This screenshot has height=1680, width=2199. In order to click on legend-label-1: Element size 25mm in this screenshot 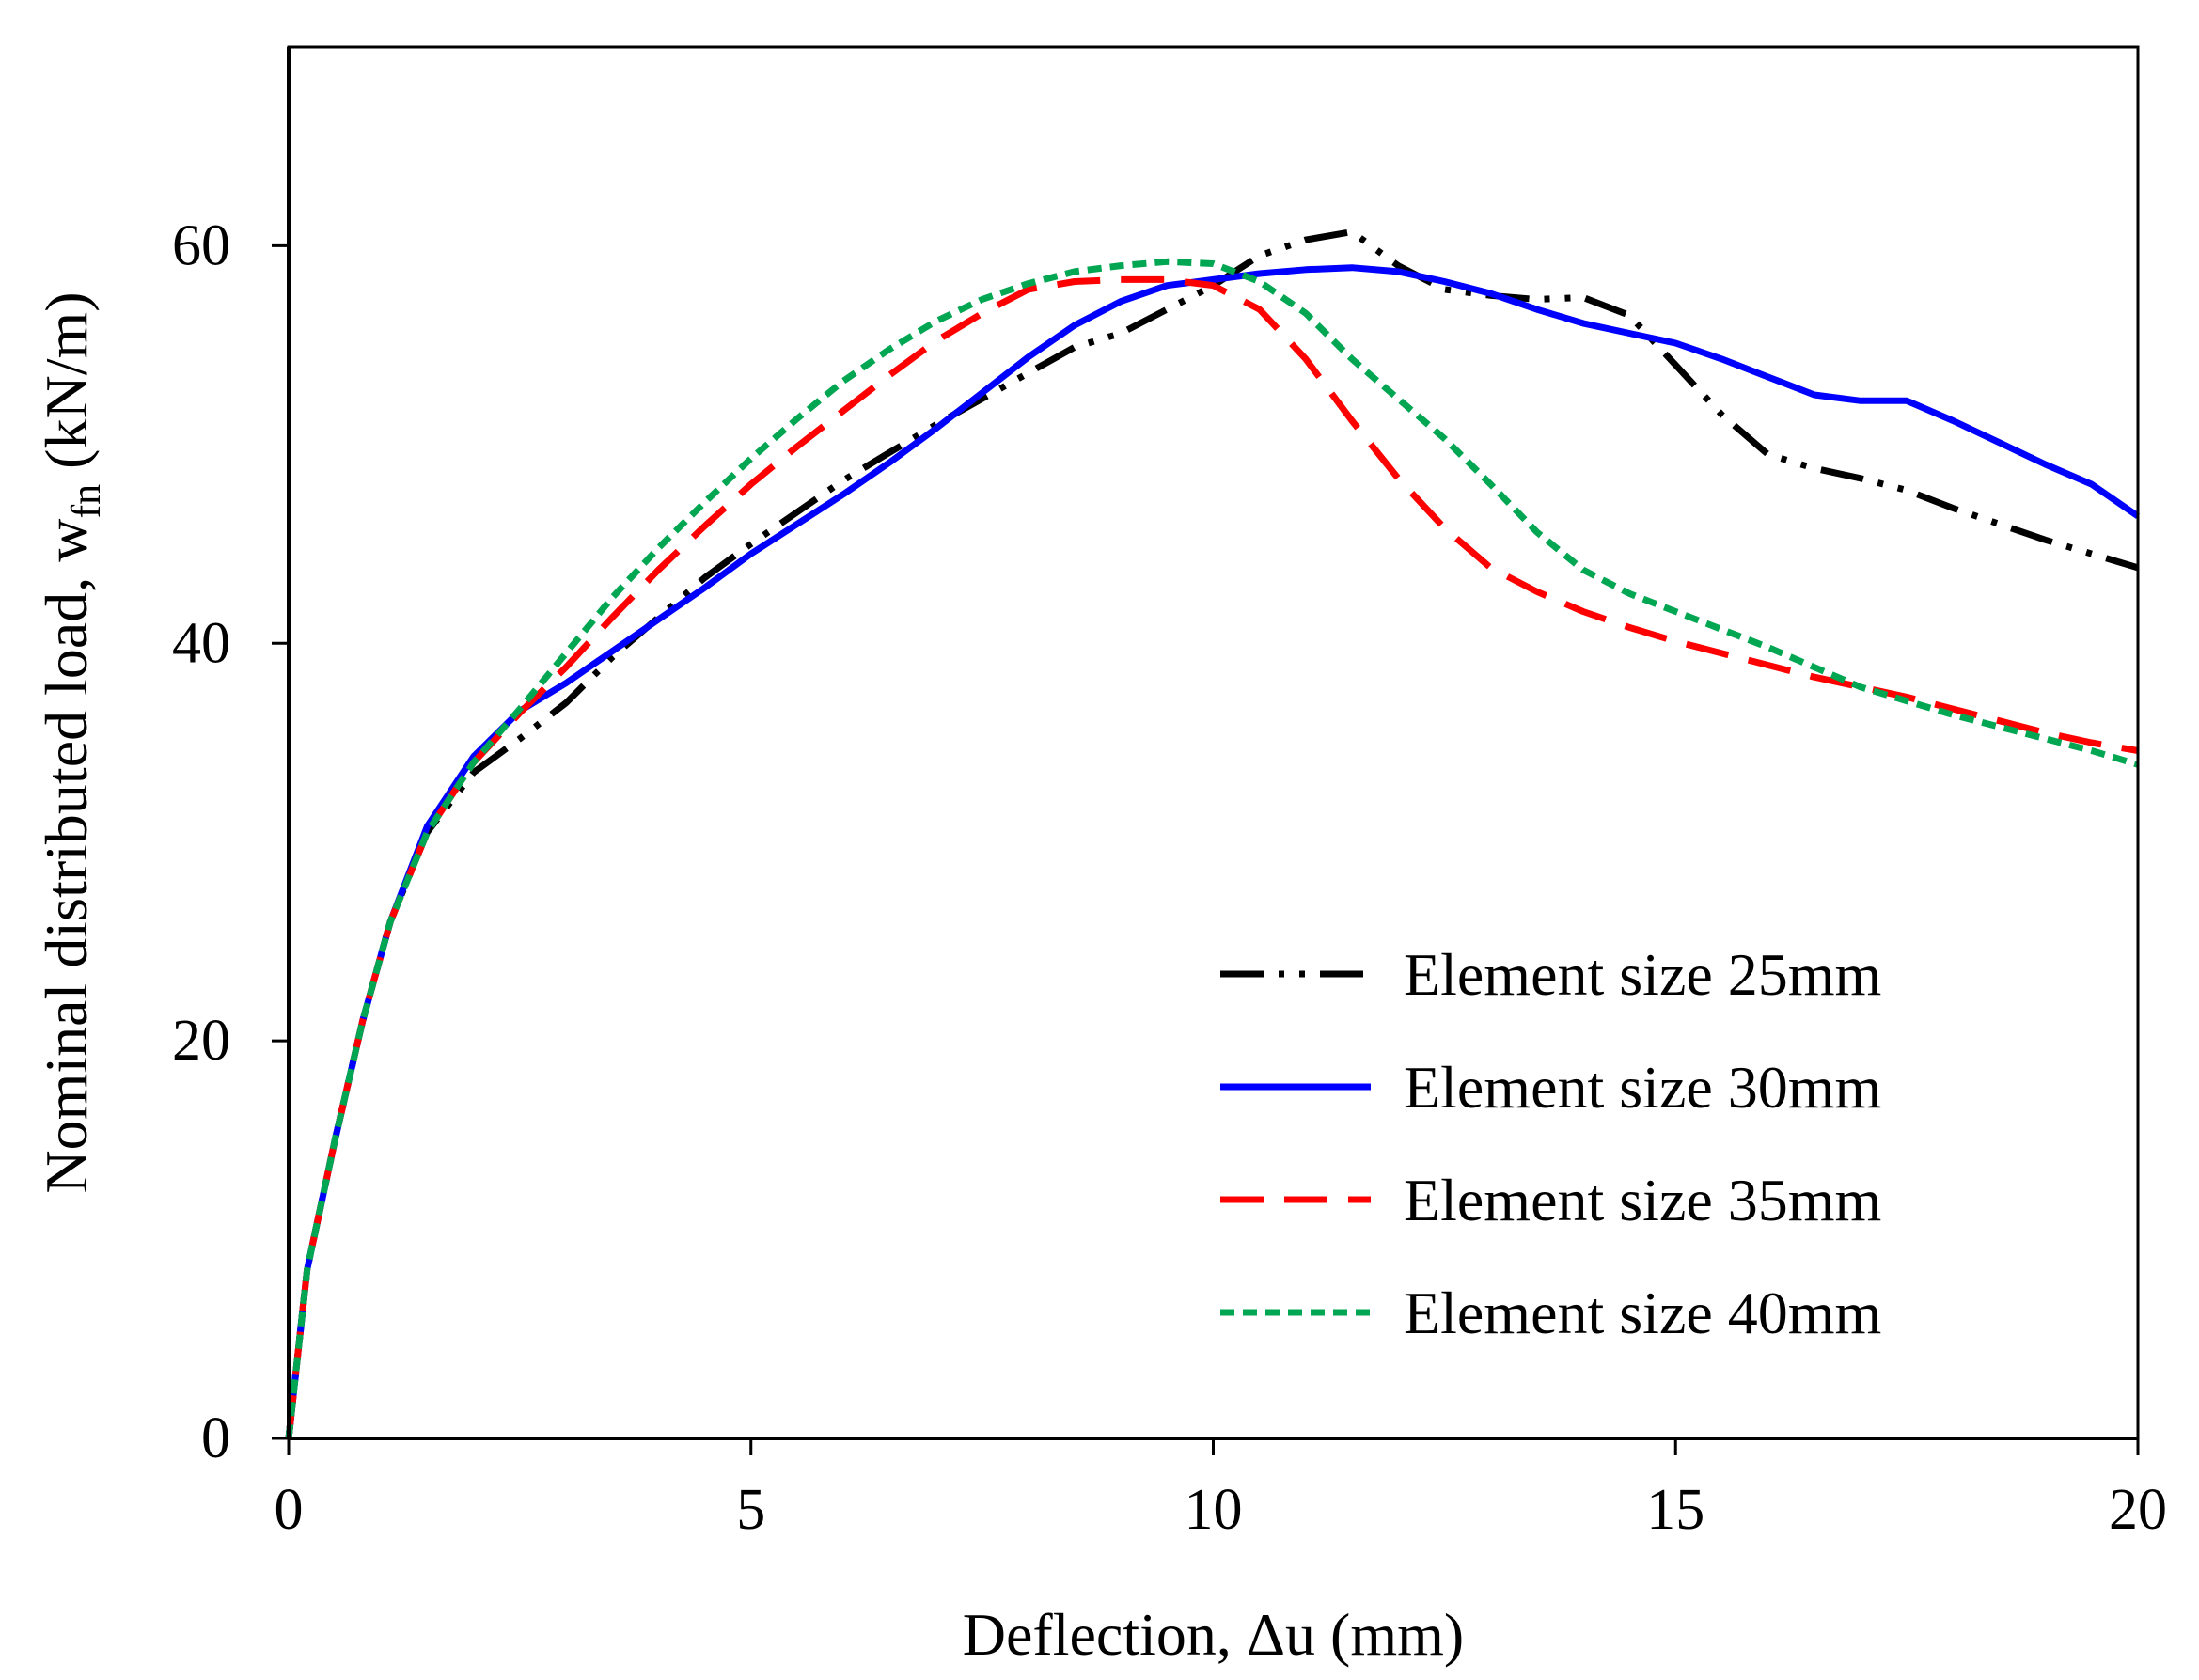, I will do `click(1643, 974)`.